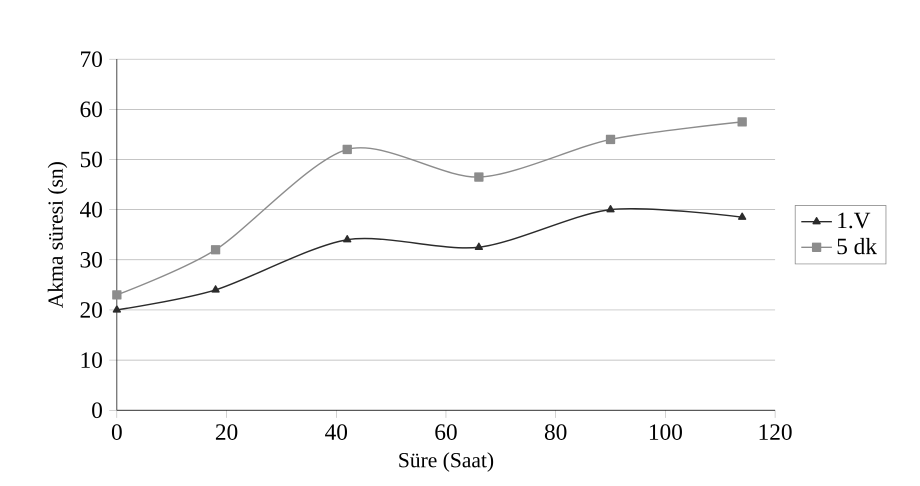 This screenshot has height=486, width=920. What do you see at coordinates (666, 432) in the screenshot?
I see `x-tick-label: 100` at bounding box center [666, 432].